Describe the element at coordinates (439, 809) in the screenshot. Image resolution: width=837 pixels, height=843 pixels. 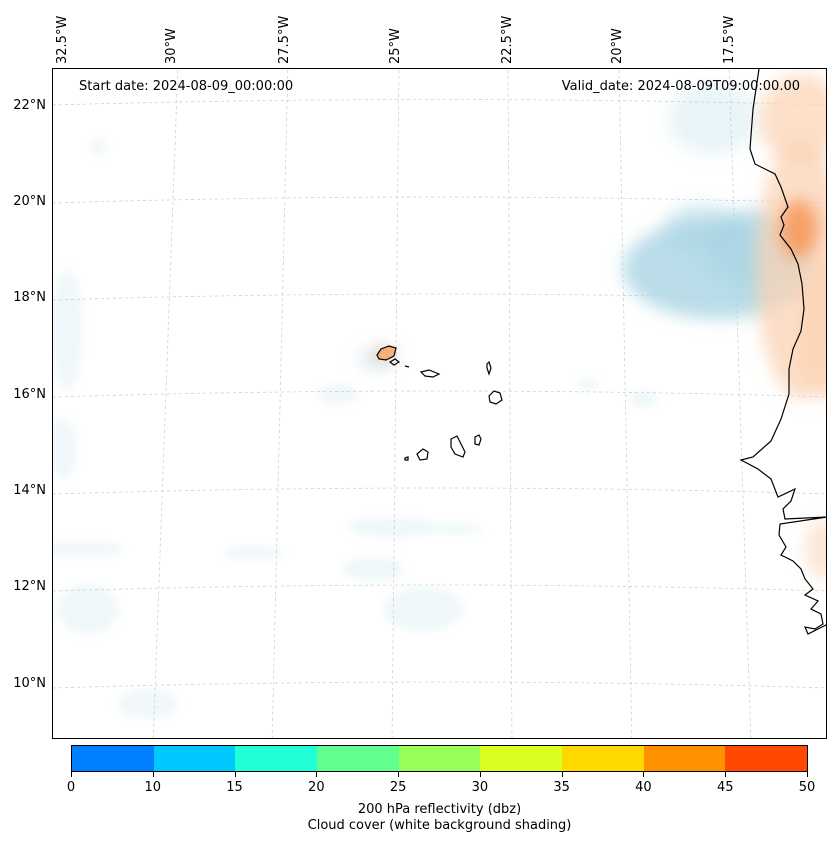
I see `colorbar-label: 200 hPa reflectivity (dbz)` at that location.